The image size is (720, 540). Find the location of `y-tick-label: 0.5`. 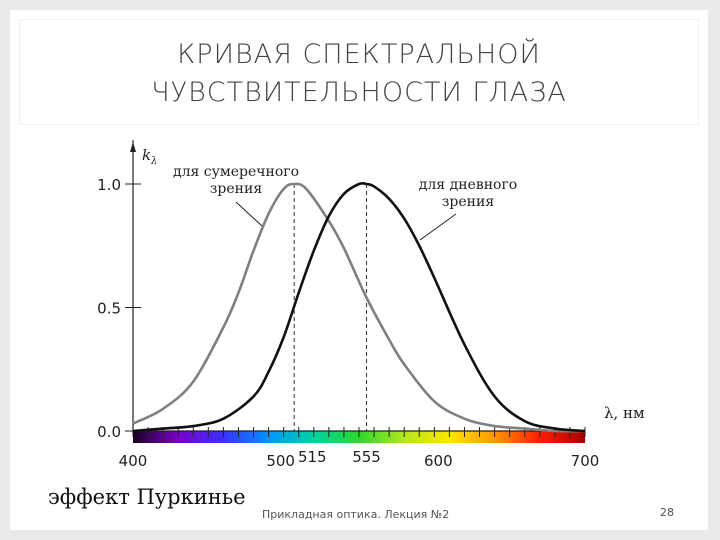

y-tick-label: 0.5 is located at coordinates (109, 309).